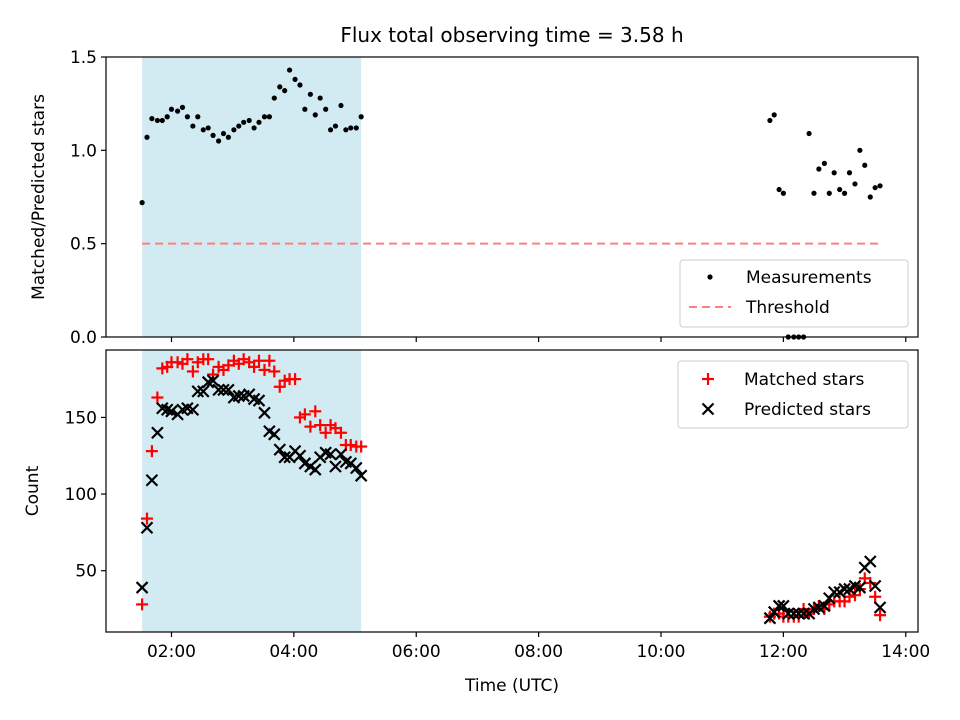 The width and height of the screenshot is (960, 720). Describe the element at coordinates (86, 572) in the screenshot. I see `bottom-y-tick-label: 50` at that location.